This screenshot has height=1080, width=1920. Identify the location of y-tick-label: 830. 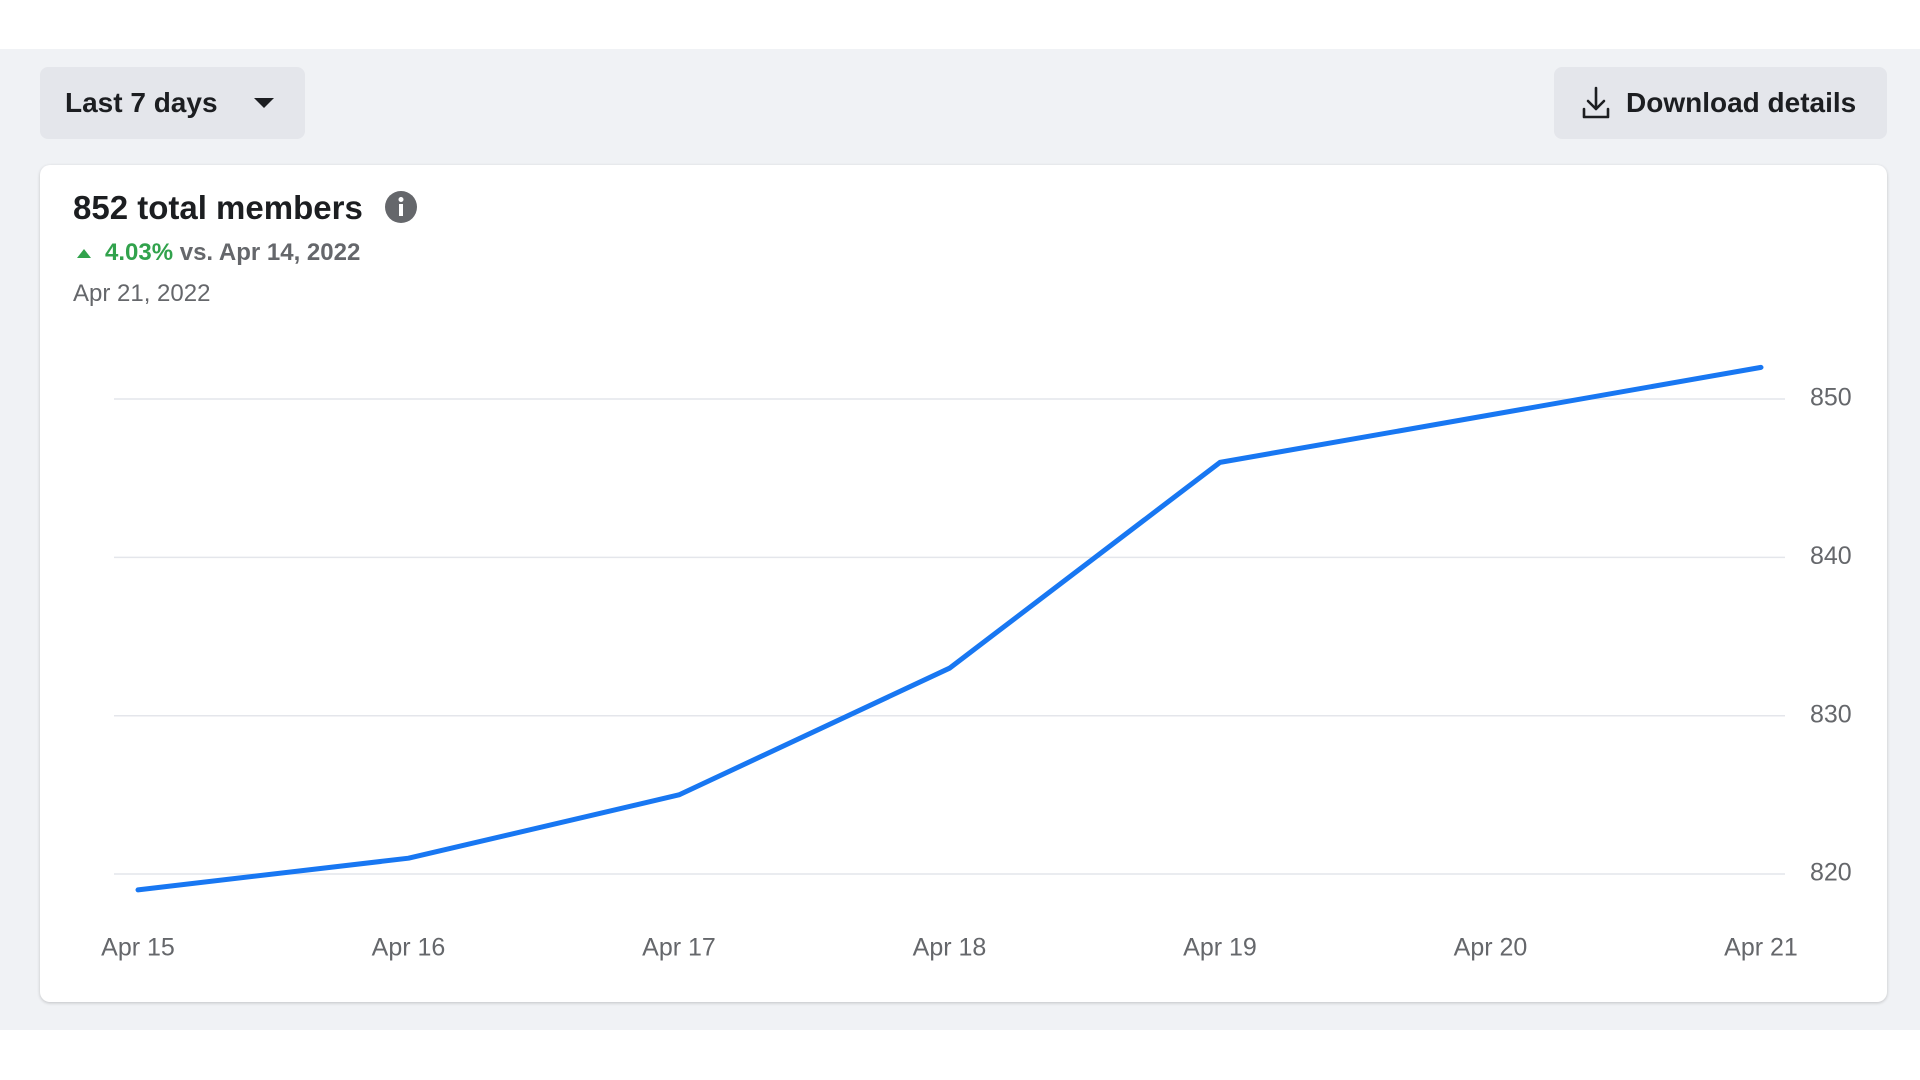
(1831, 714).